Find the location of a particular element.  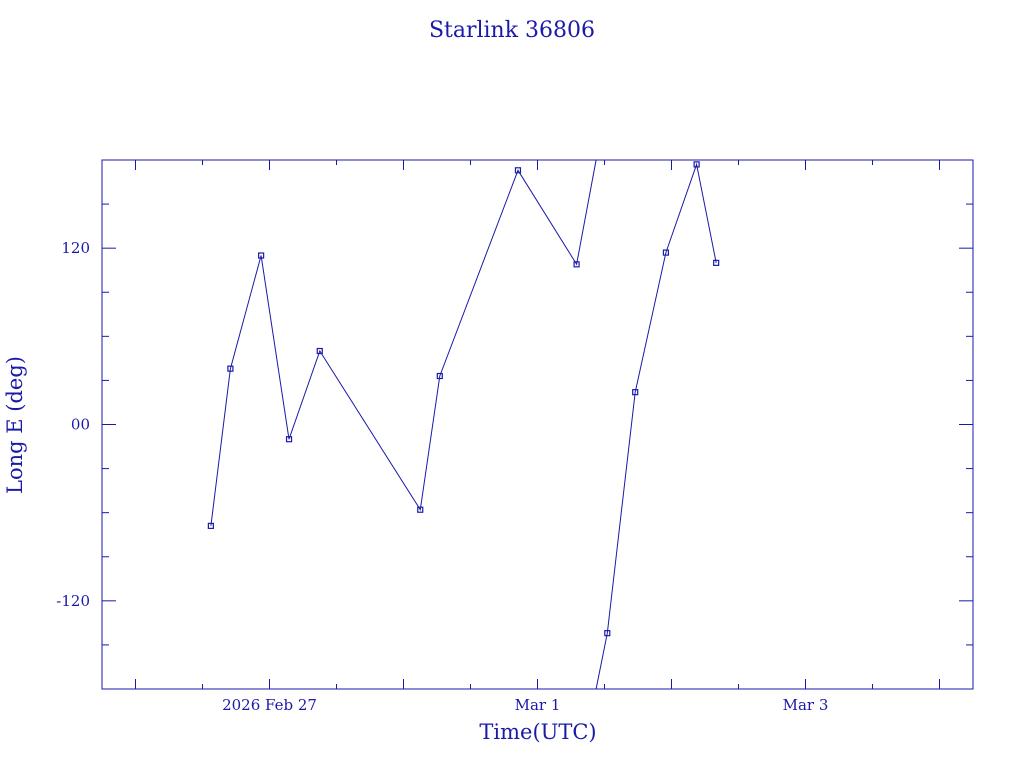

y-tick-label: -120 is located at coordinates (73, 601).